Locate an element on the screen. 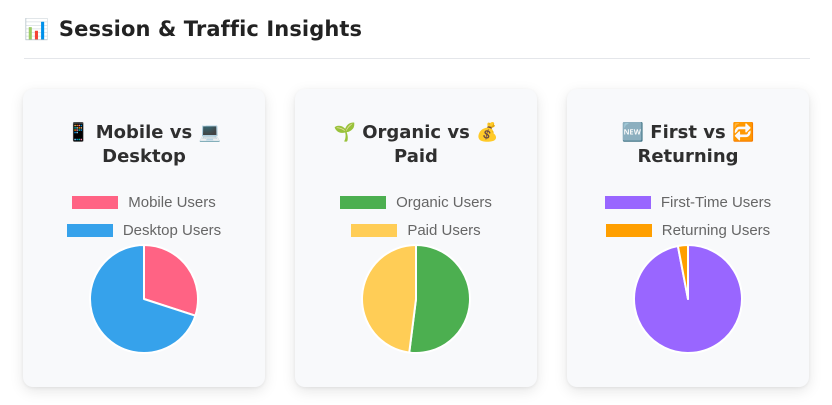 The image size is (832, 405). pie-slice-organic-users is located at coordinates (439, 299).